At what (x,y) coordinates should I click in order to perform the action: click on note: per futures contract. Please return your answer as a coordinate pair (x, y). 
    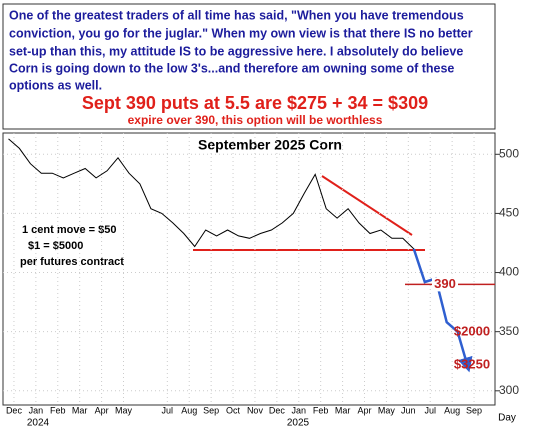
    Looking at the image, I should click on (72, 262).